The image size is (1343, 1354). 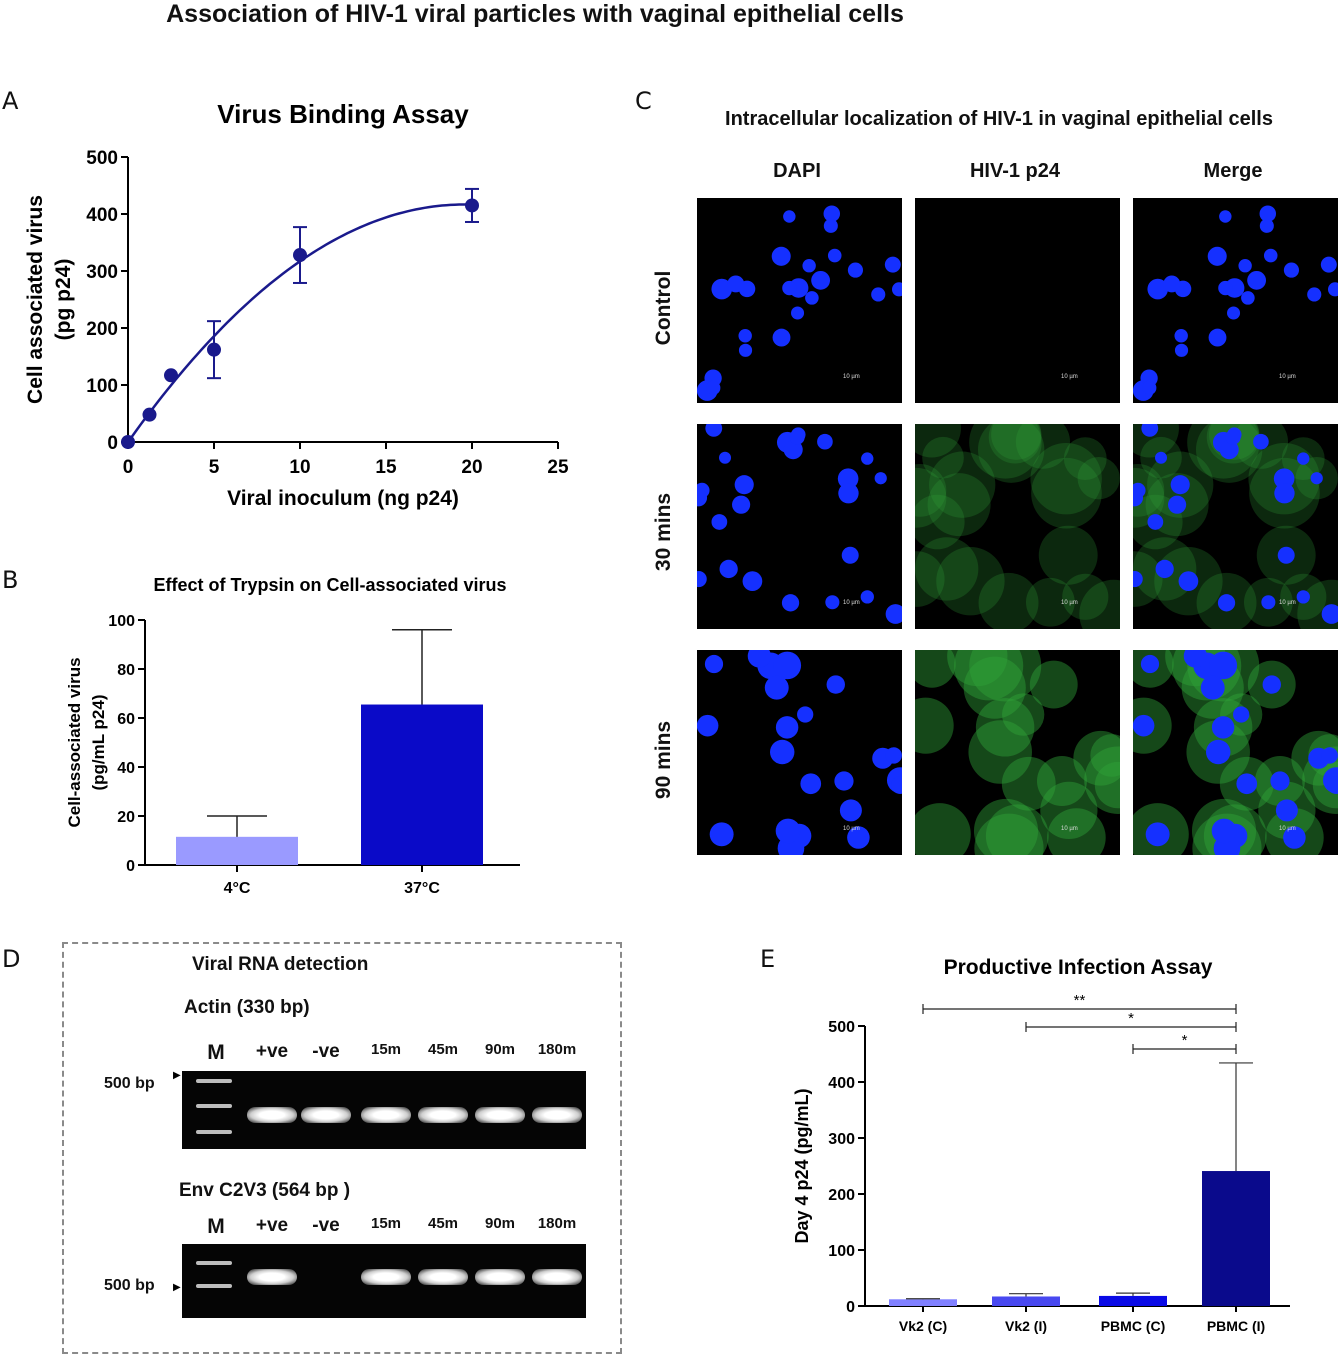 I want to click on x-tick-label: 10, so click(x=299, y=467).